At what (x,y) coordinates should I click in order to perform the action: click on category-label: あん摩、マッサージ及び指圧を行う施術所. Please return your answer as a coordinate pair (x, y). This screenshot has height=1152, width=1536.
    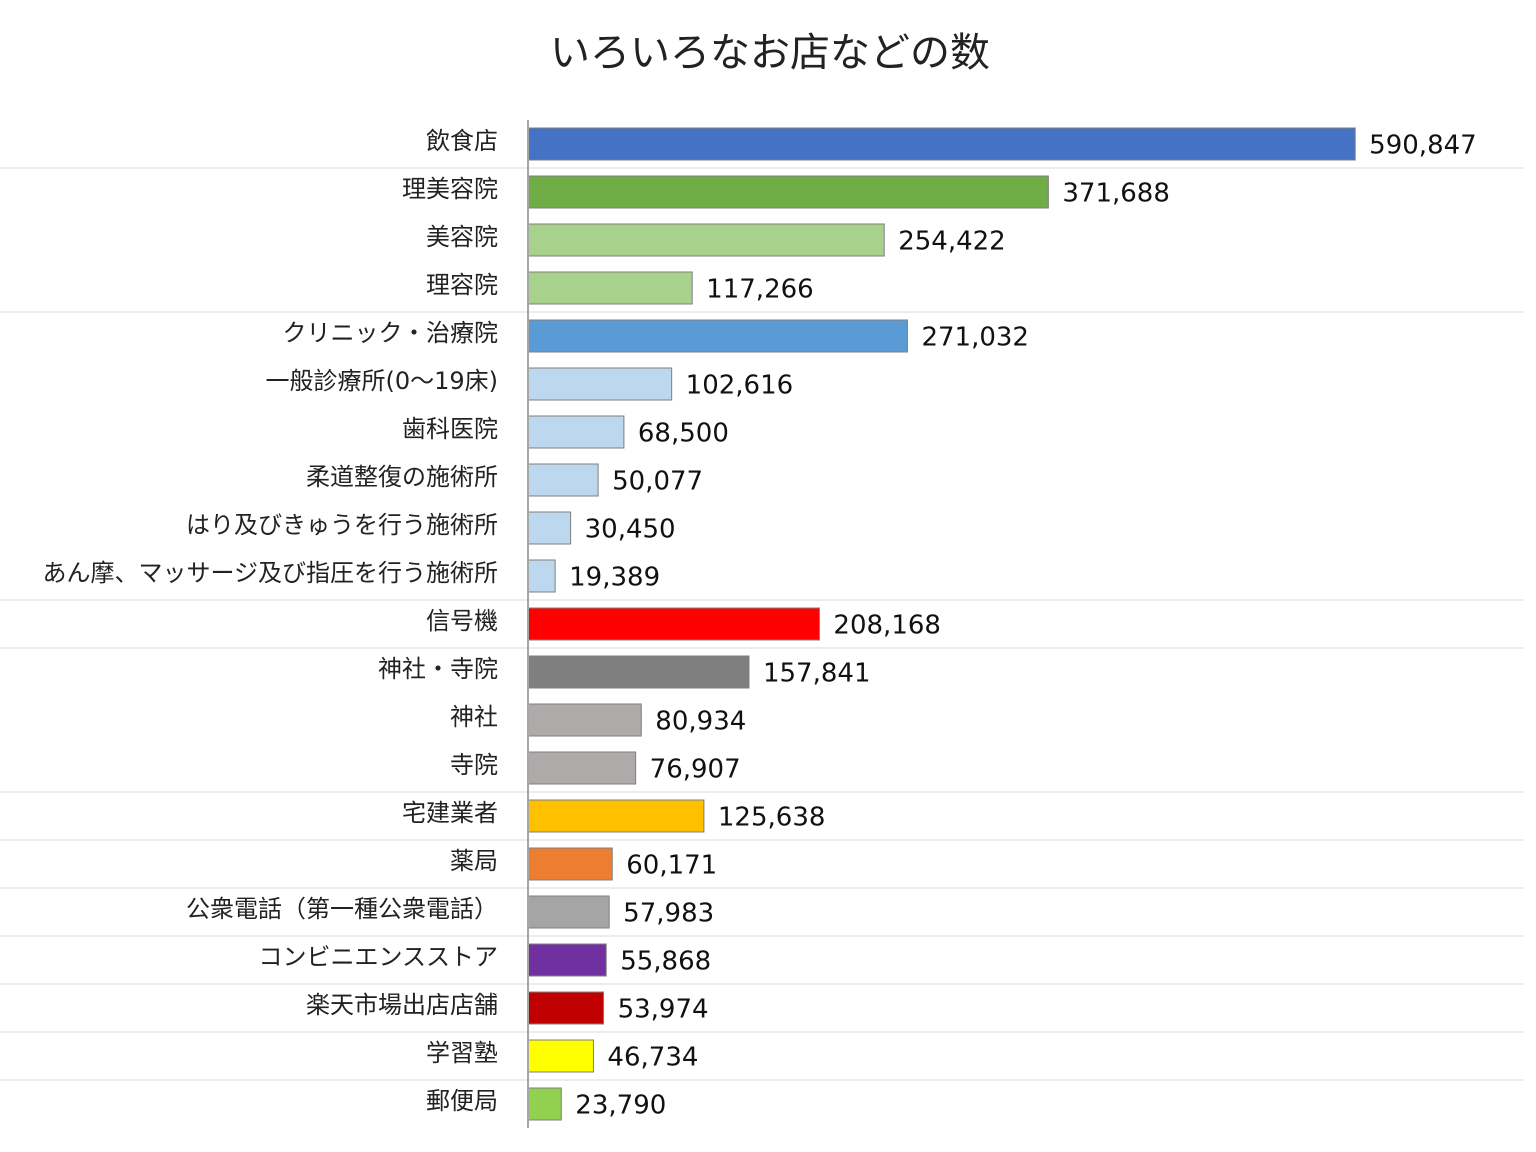
    Looking at the image, I should click on (270, 573).